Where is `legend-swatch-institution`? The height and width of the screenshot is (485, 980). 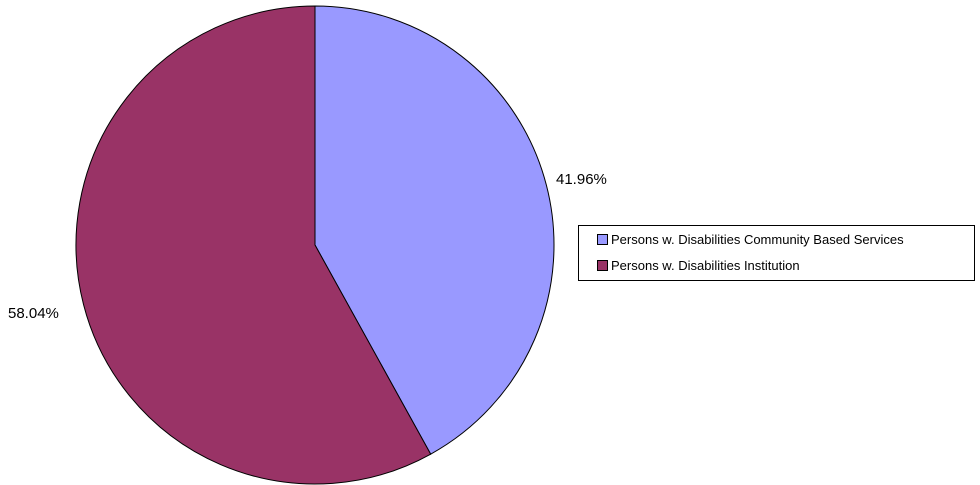 legend-swatch-institution is located at coordinates (602, 265).